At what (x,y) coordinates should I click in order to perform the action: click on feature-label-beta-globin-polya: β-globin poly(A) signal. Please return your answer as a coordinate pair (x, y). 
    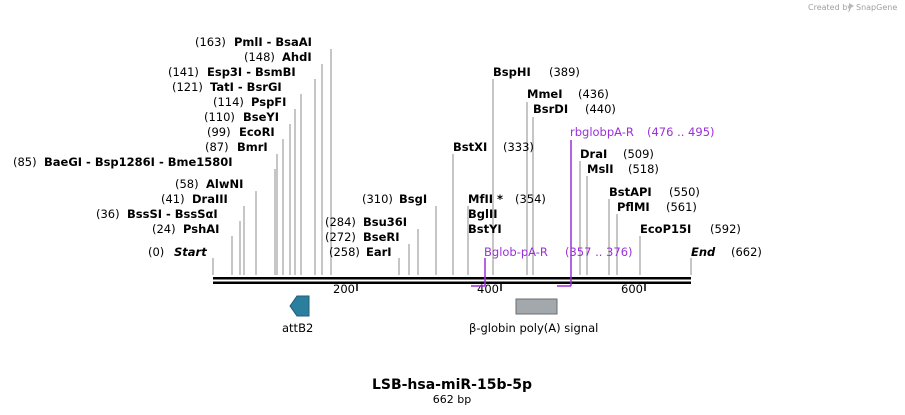
    Looking at the image, I should click on (533, 328).